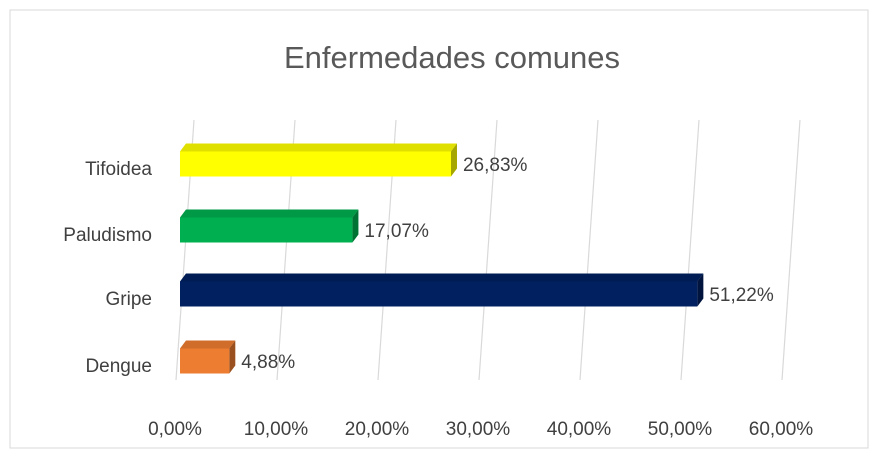  I want to click on value-label: 17,07%, so click(396, 231).